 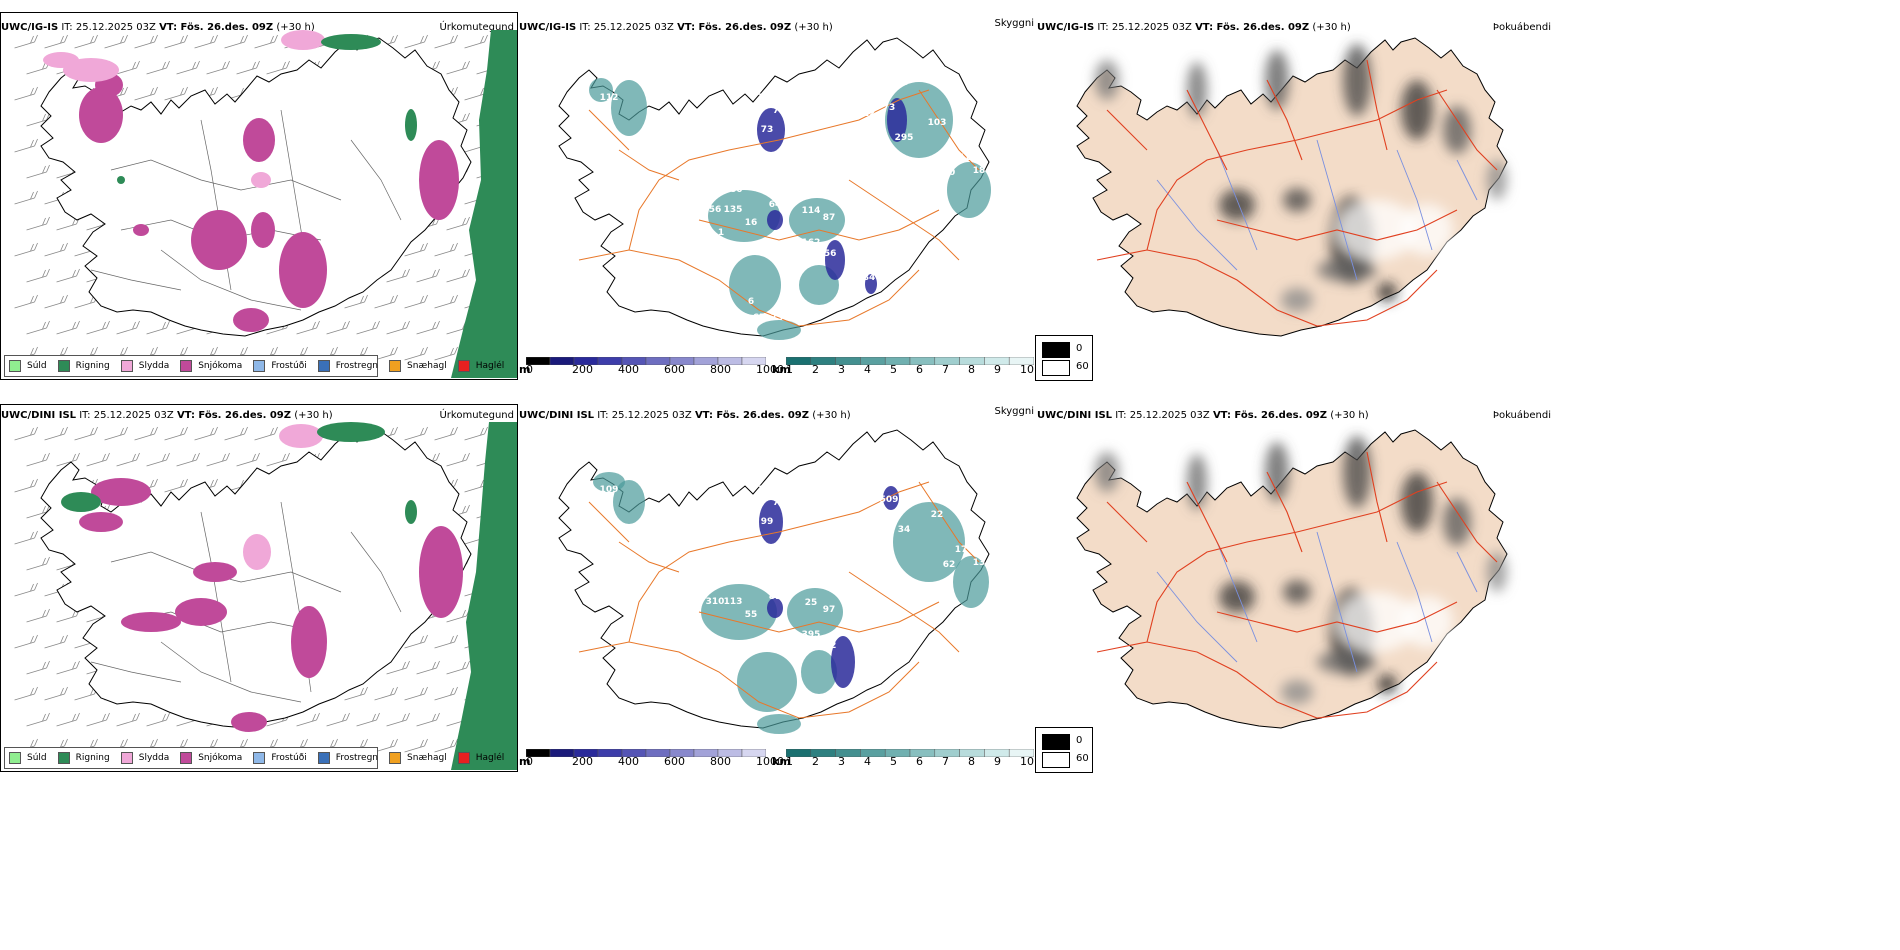 What do you see at coordinates (262, 577) in the screenshot?
I see `precip-areas` at bounding box center [262, 577].